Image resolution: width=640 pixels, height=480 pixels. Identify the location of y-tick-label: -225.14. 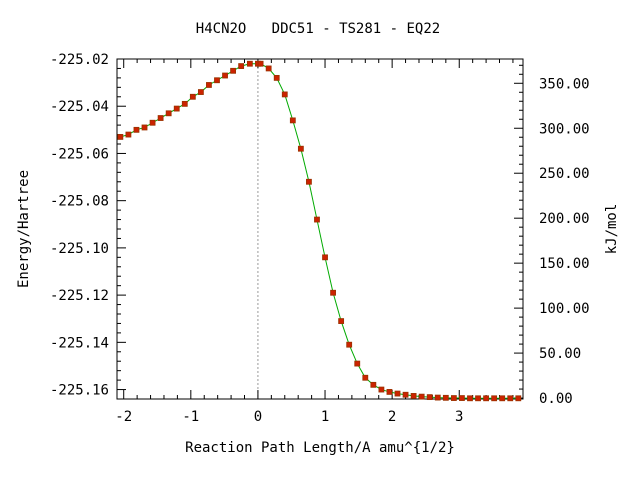
(79, 343).